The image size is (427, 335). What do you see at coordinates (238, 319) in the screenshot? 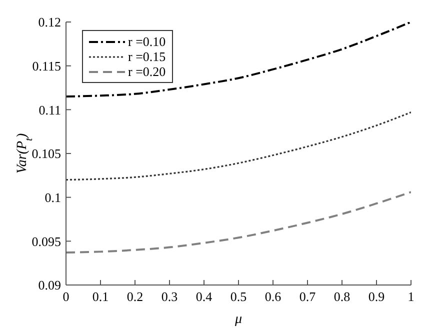
I see `x-axis-title: μ` at bounding box center [238, 319].